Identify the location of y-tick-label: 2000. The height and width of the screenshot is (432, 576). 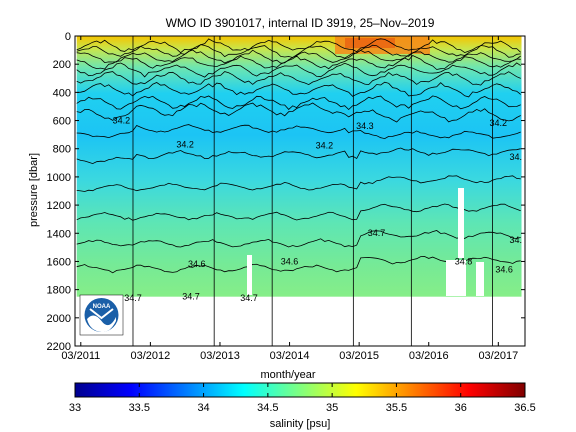
(59, 319).